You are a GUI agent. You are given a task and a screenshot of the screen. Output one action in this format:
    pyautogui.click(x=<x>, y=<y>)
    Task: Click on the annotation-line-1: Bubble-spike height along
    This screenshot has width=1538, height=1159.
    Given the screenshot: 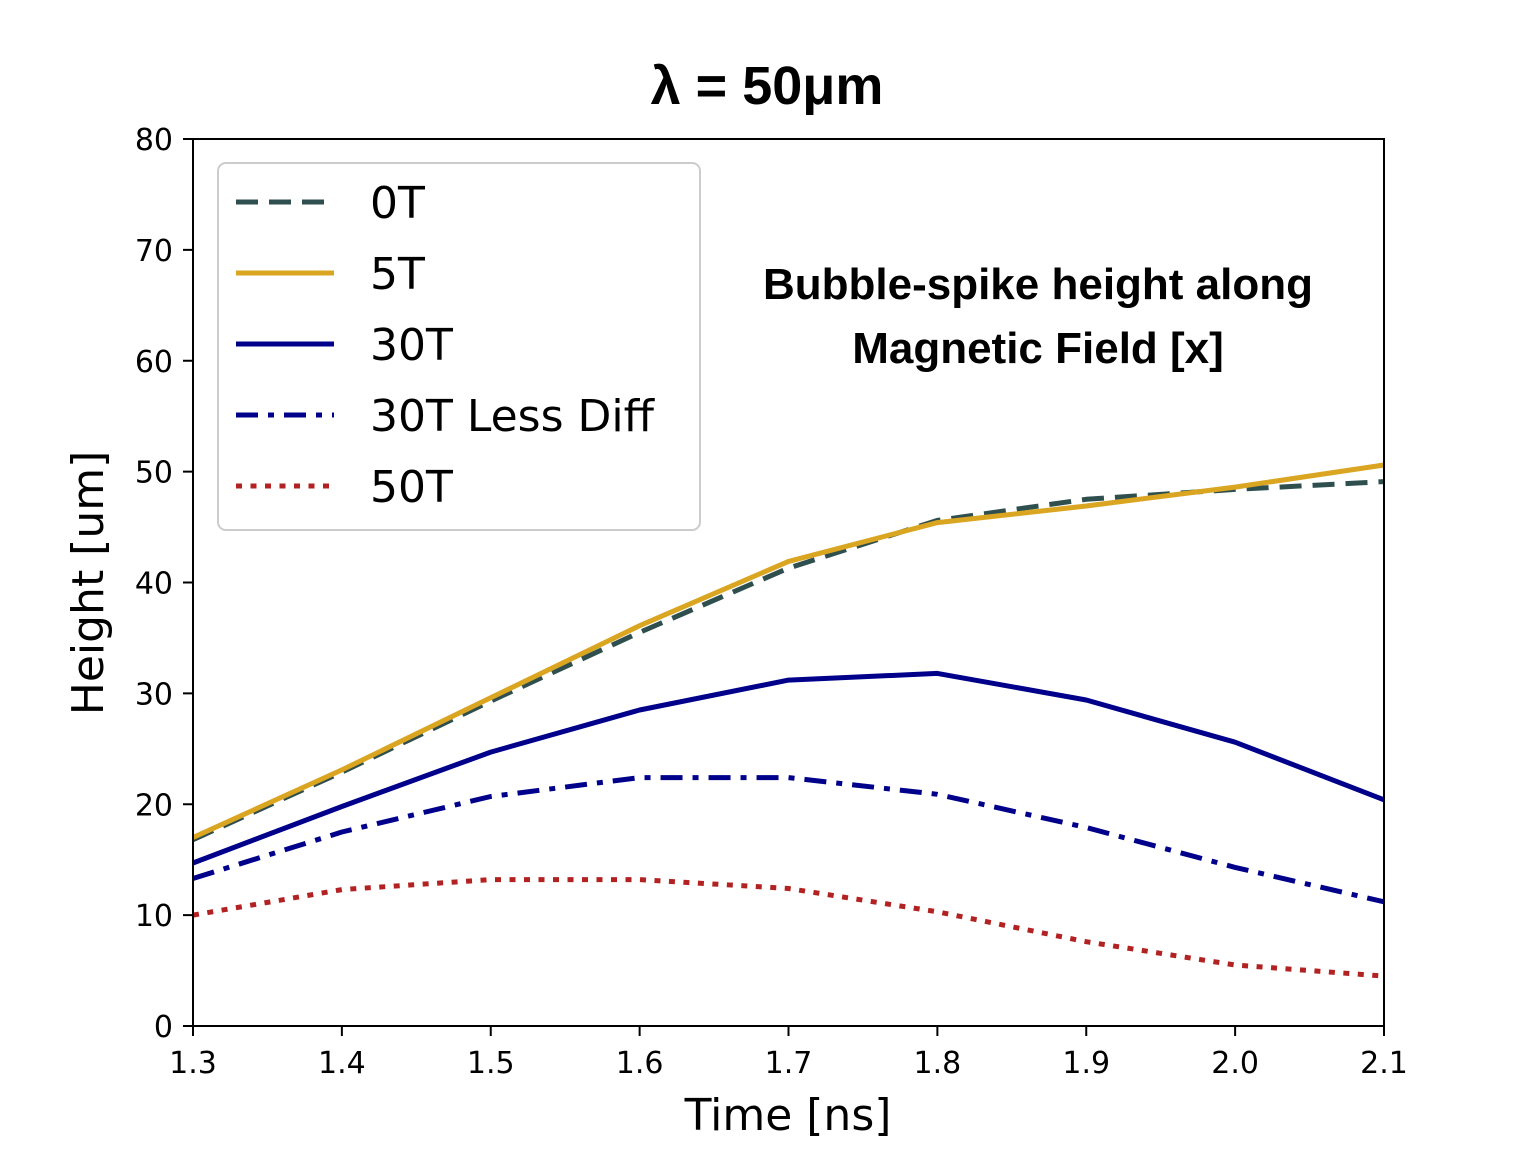 What is the action you would take?
    pyautogui.click(x=1038, y=284)
    